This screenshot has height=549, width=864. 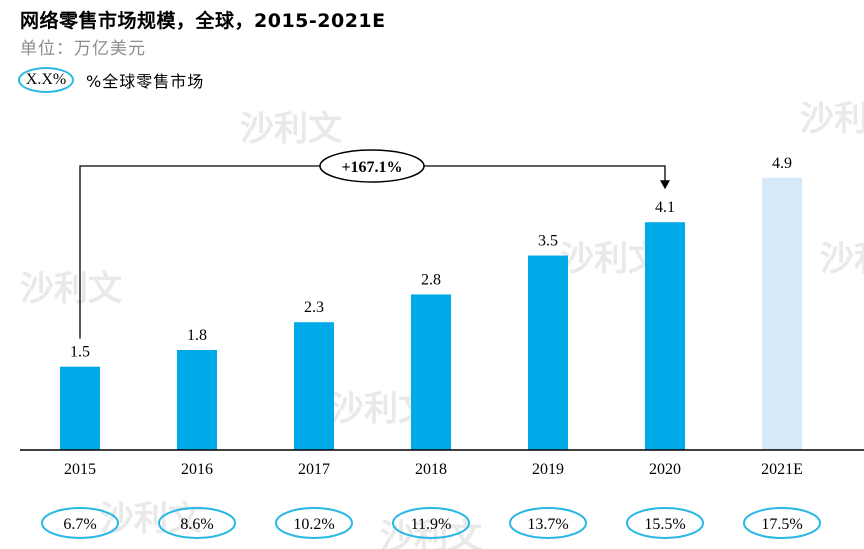 I want to click on value-label-2020: 4.1, so click(x=665, y=207).